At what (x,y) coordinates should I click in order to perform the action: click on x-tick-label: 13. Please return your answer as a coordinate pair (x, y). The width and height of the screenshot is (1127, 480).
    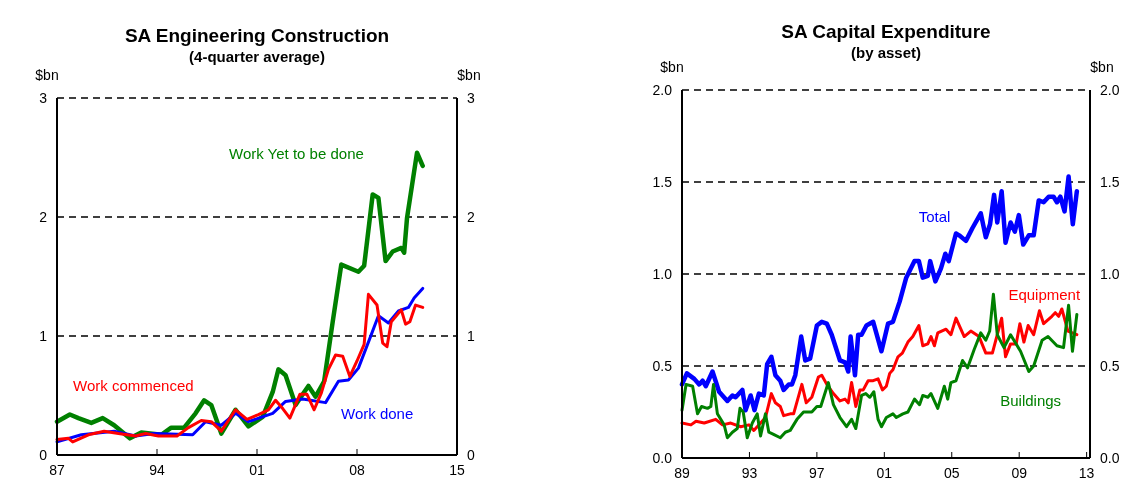
    Looking at the image, I should click on (1086, 472).